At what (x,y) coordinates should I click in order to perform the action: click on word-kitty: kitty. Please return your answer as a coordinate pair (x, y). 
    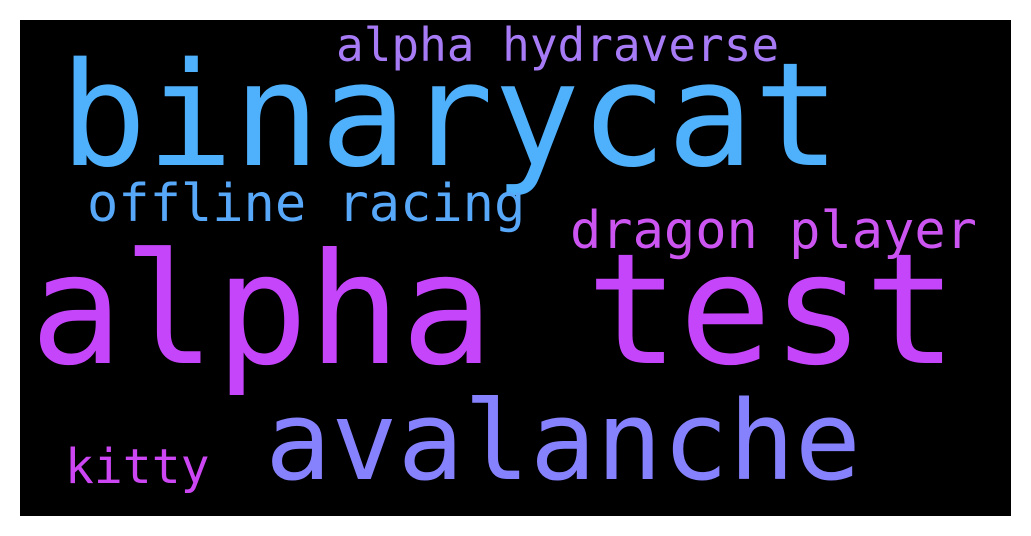
    Looking at the image, I should click on (137, 467).